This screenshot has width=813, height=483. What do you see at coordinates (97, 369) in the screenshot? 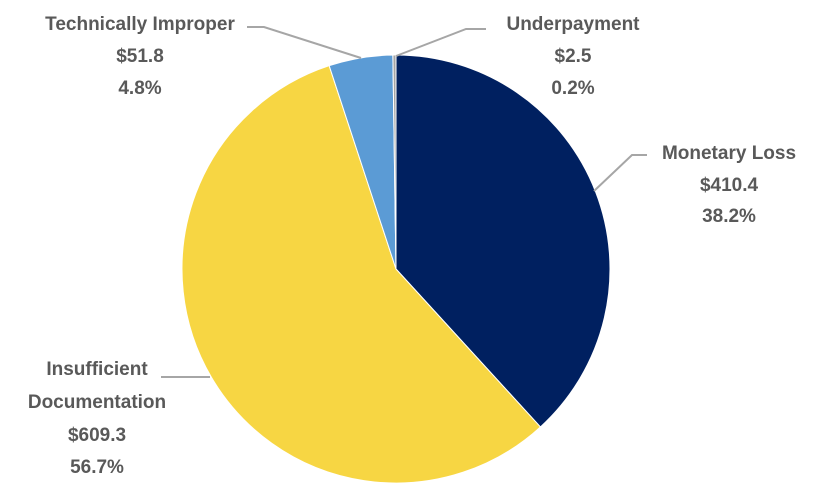
I see `label-insufficient-documentation-line1: Insufficient` at bounding box center [97, 369].